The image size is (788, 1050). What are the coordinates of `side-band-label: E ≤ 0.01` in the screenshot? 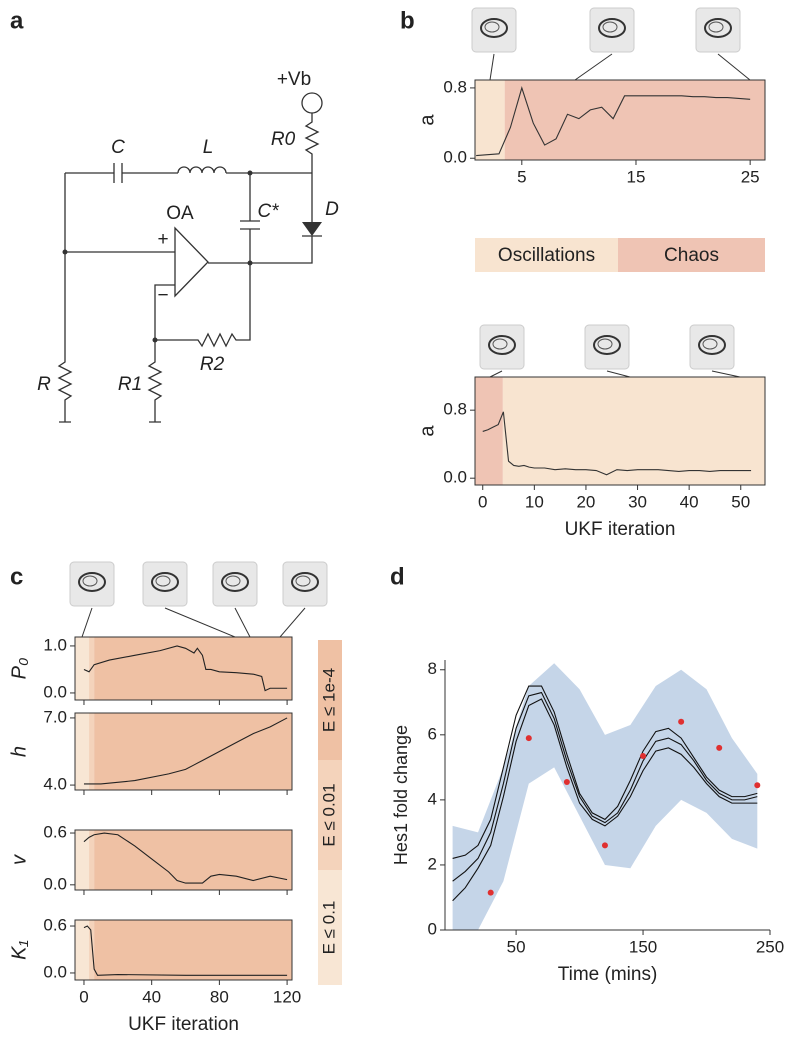 It's located at (328, 814).